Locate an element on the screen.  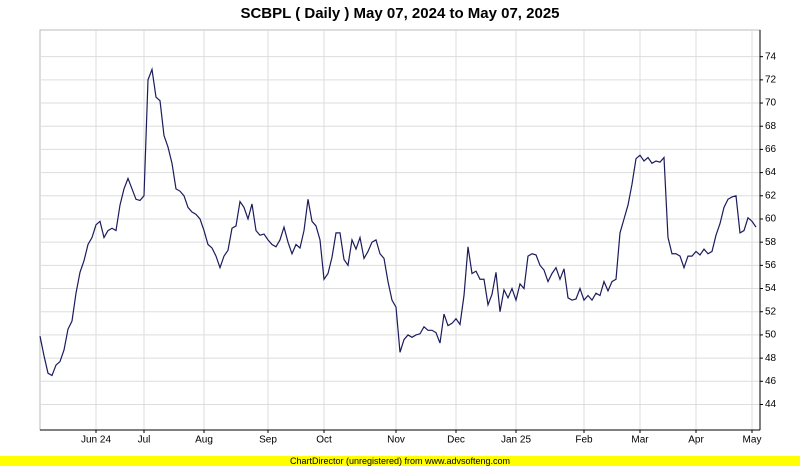
x-tick-label: Aug is located at coordinates (204, 440).